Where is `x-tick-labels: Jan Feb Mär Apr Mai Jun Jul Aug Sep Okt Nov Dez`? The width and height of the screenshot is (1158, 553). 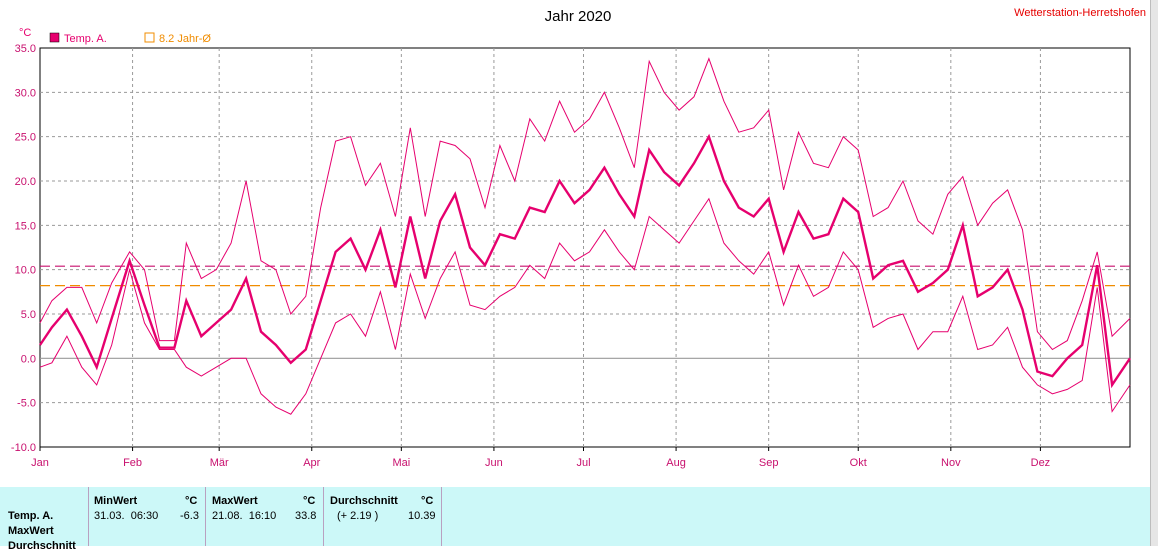 x-tick-labels: Jan Feb Mär Apr Mai Jun Jul Aug Sep Okt Nov Dez is located at coordinates (540, 463).